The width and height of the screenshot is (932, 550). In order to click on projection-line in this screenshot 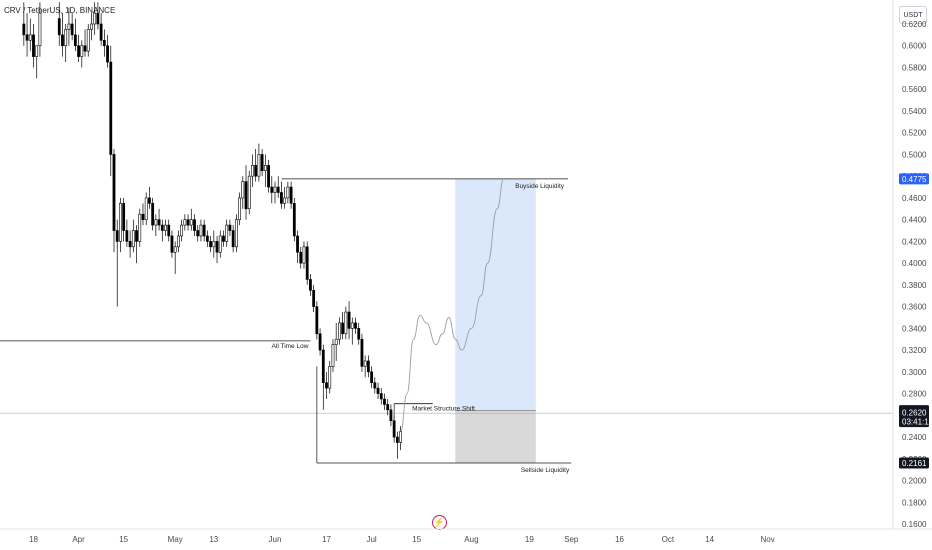, I will do `click(452, 305)`.